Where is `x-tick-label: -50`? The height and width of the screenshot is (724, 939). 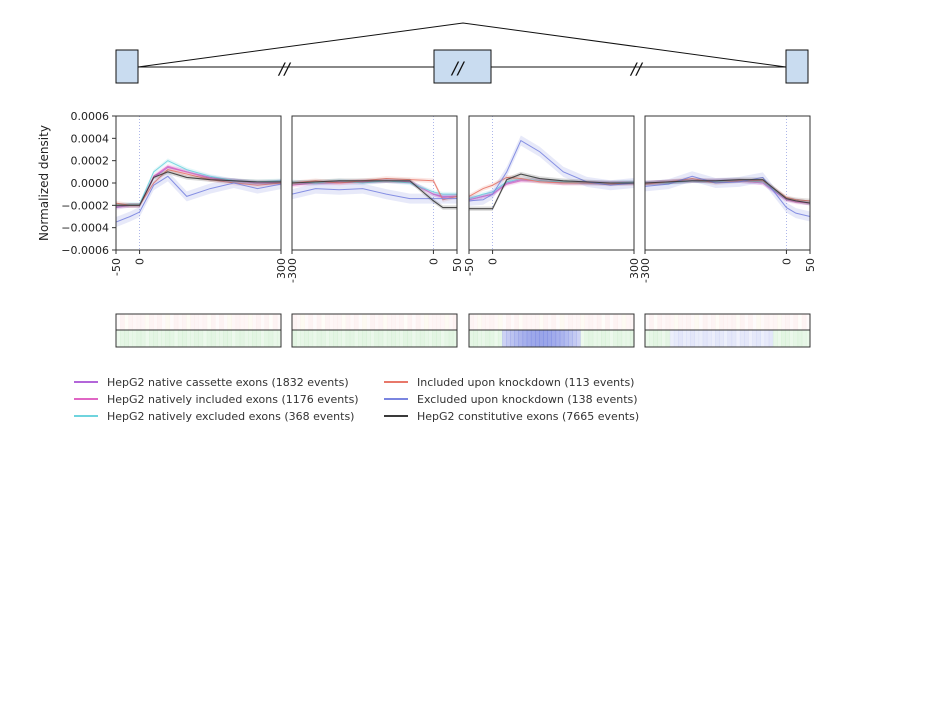
x-tick-label: -50 is located at coordinates (469, 267).